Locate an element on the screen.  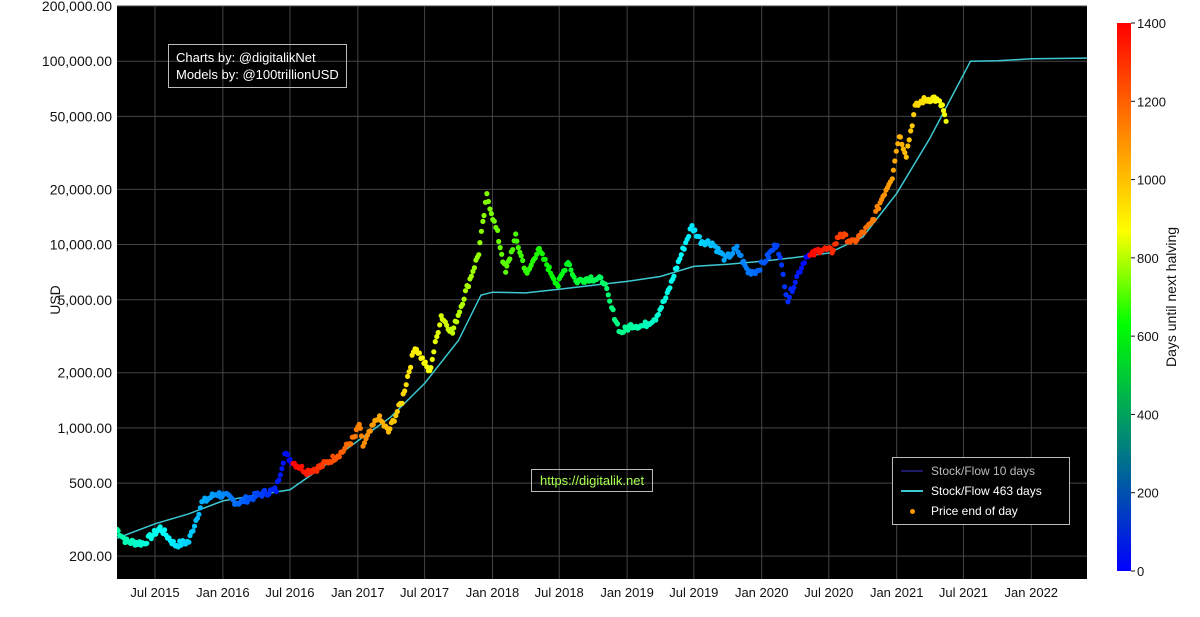
x-tick-label: Jan 2020 is located at coordinates (762, 592).